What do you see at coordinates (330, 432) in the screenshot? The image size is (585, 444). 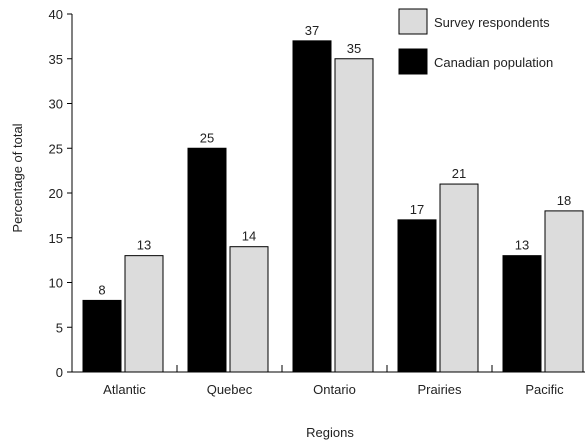 I see `x-axis-title: Regions` at bounding box center [330, 432].